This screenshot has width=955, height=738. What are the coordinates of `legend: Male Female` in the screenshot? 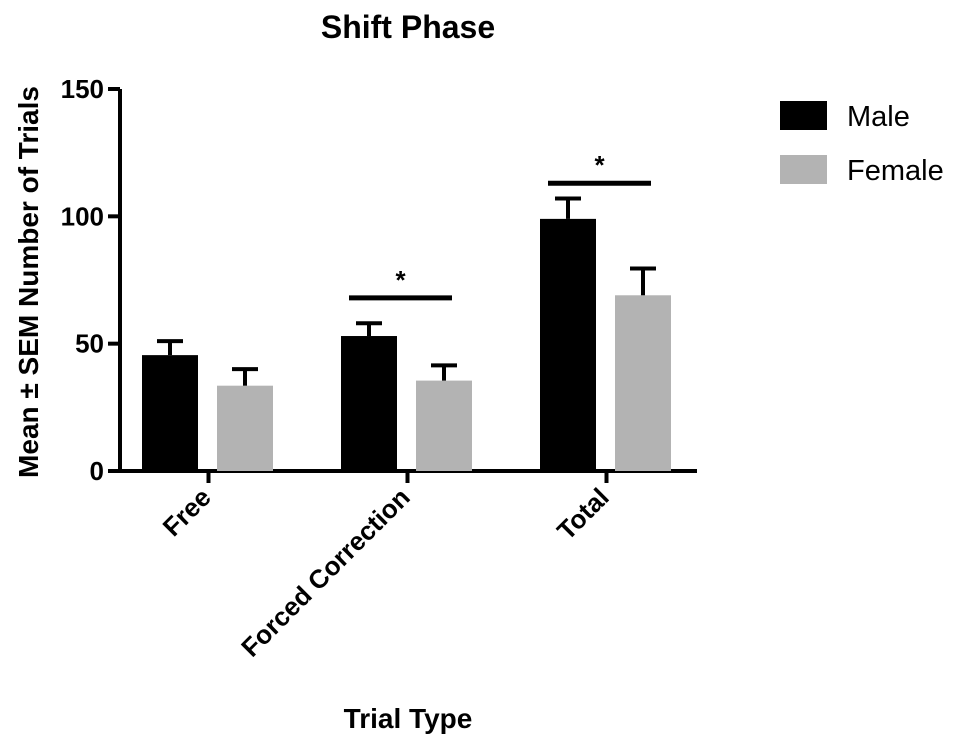 It's located at (862, 144).